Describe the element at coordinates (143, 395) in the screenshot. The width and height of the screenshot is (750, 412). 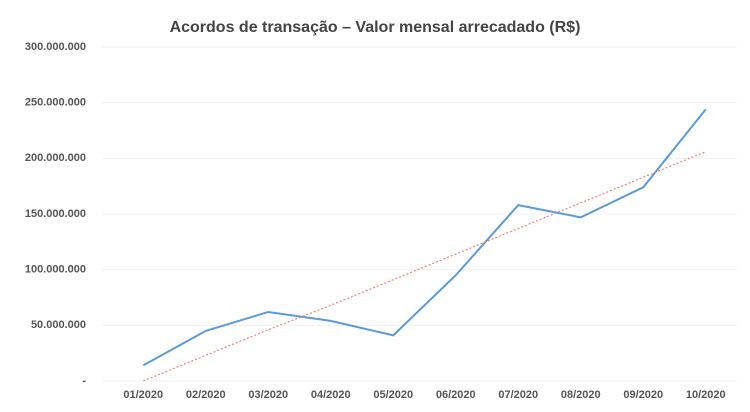
I see `x-tick-label: 01/2020` at that location.